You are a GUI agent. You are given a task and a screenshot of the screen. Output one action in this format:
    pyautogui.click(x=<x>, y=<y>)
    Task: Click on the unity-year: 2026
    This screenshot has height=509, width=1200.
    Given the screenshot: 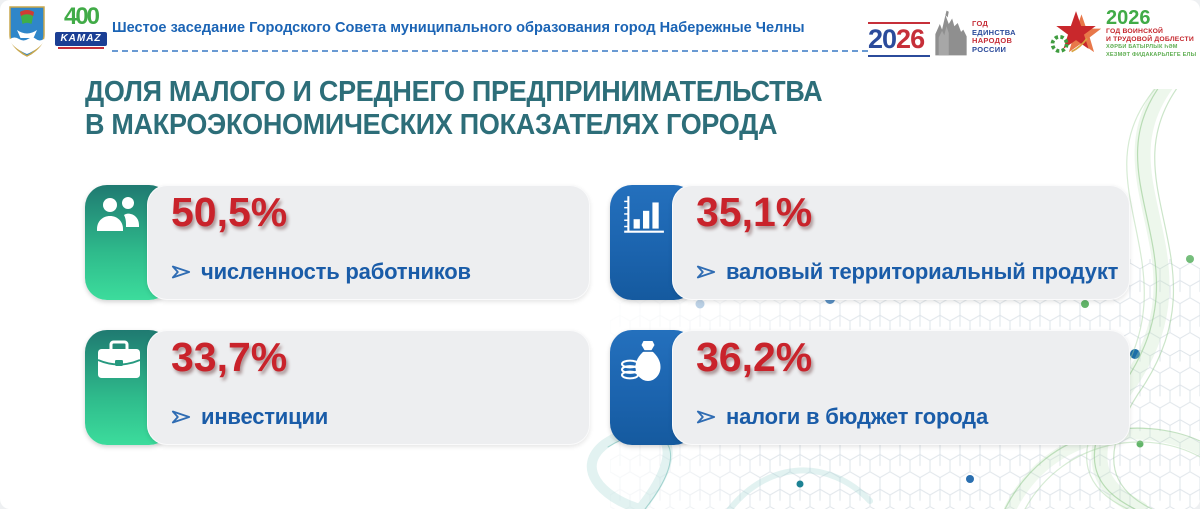 What is the action you would take?
    pyautogui.click(x=896, y=39)
    